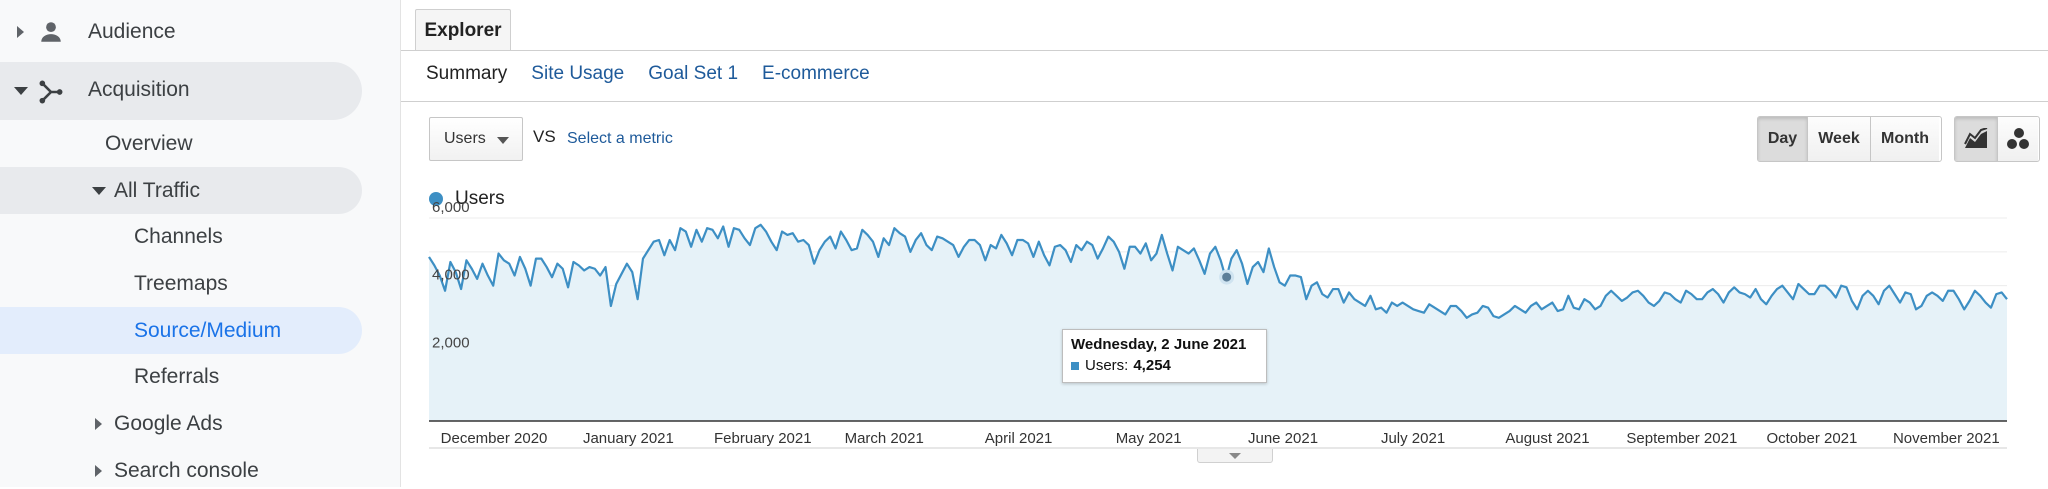 Image resolution: width=2048 pixels, height=489 pixels. Describe the element at coordinates (451, 207) in the screenshot. I see `y-tick-label: 6,000` at that location.